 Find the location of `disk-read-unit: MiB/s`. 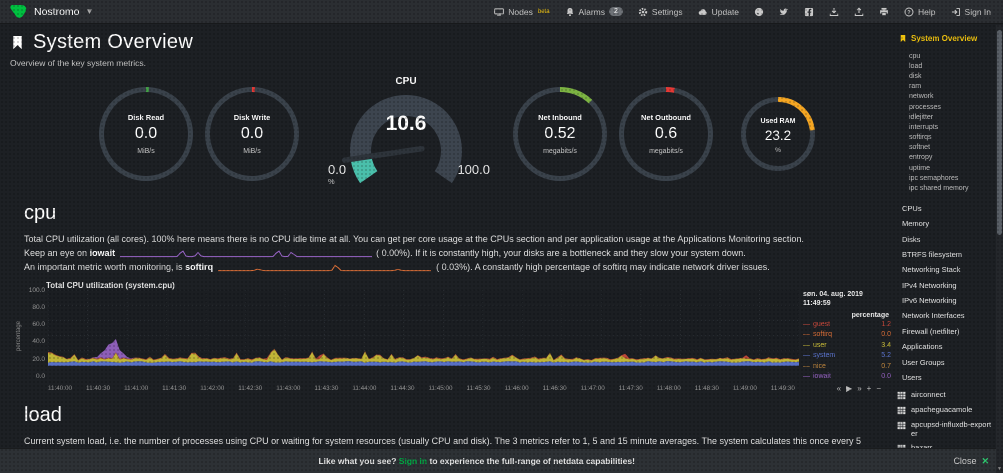

disk-read-unit: MiB/s is located at coordinates (146, 151).